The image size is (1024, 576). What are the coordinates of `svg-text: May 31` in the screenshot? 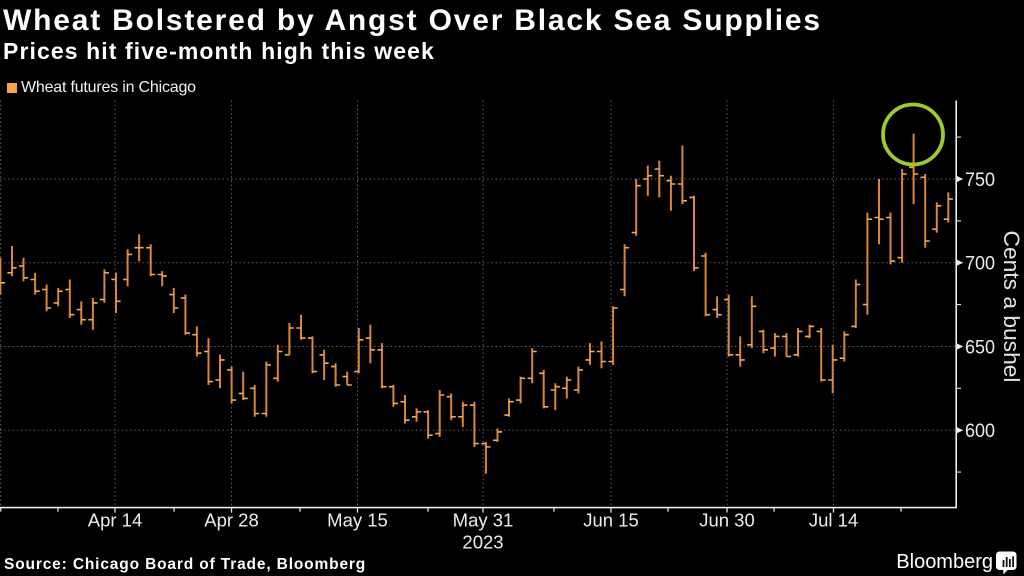 It's located at (483, 520).